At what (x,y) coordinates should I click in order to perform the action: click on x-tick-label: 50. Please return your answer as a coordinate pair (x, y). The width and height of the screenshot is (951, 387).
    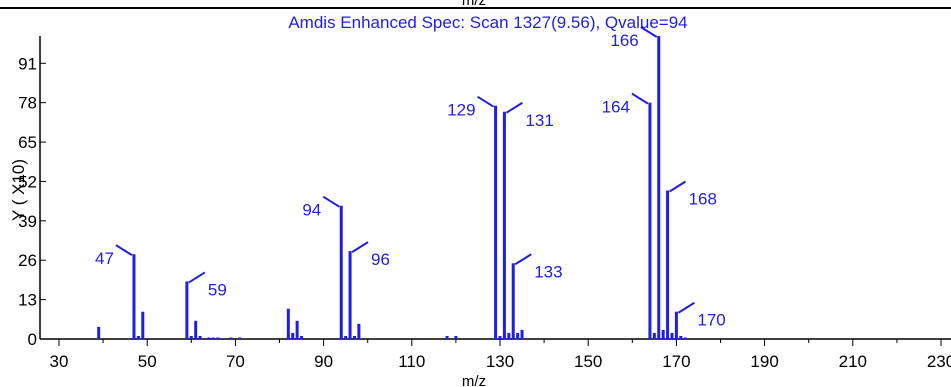
    Looking at the image, I should click on (147, 361).